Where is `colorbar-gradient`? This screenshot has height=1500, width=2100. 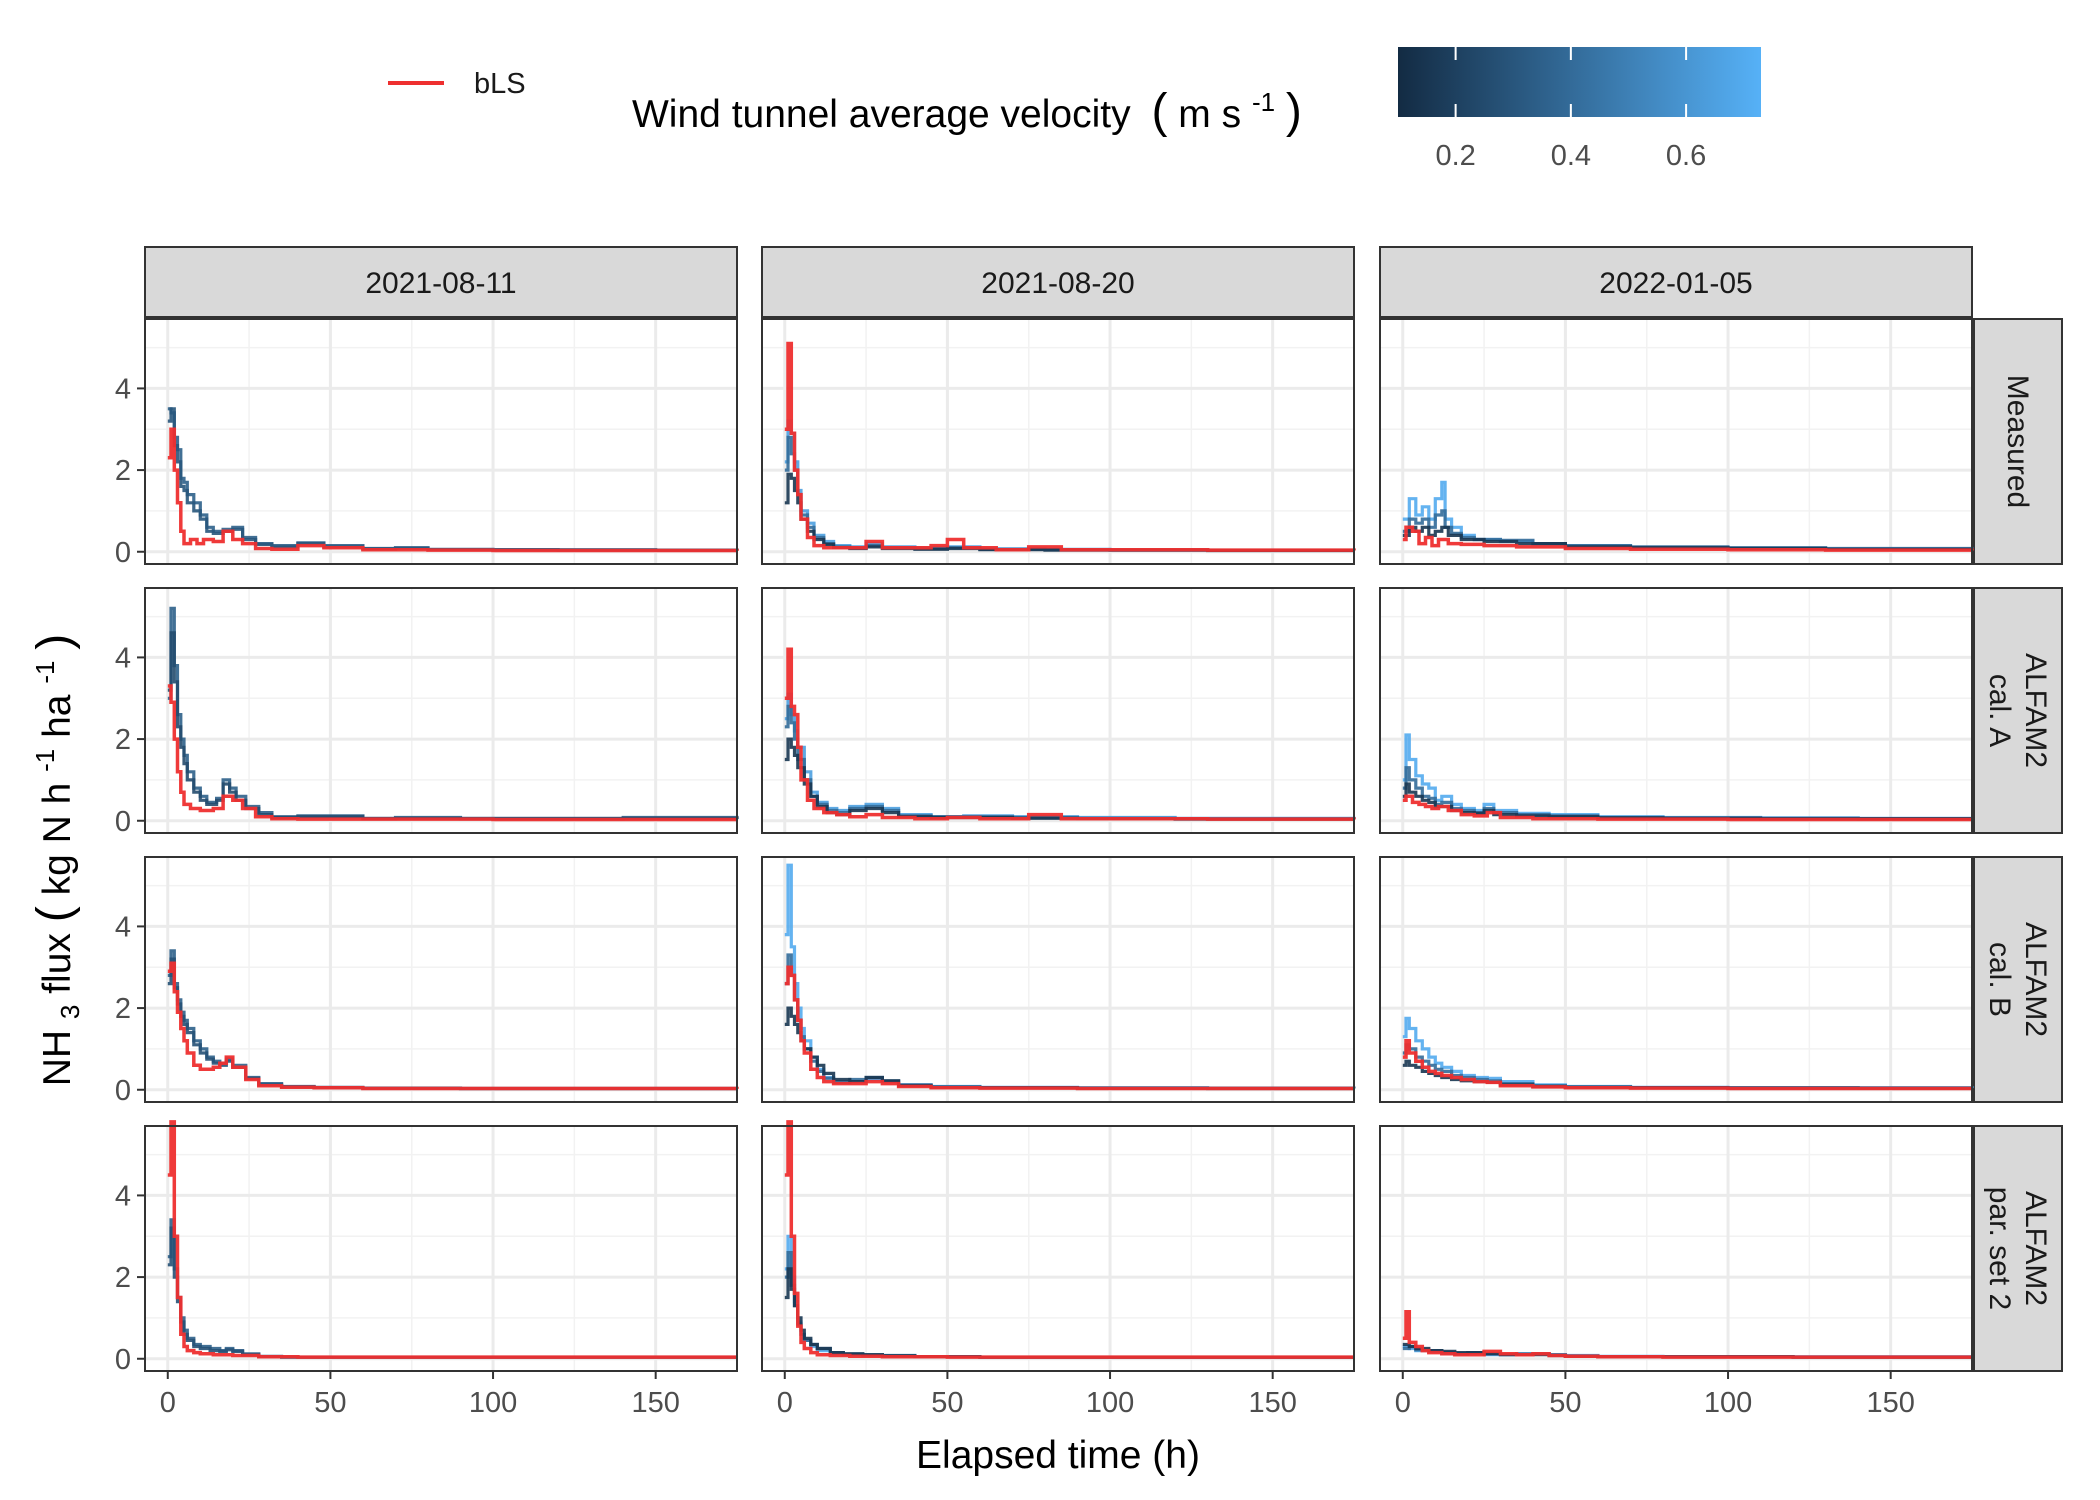 colorbar-gradient is located at coordinates (1579, 82).